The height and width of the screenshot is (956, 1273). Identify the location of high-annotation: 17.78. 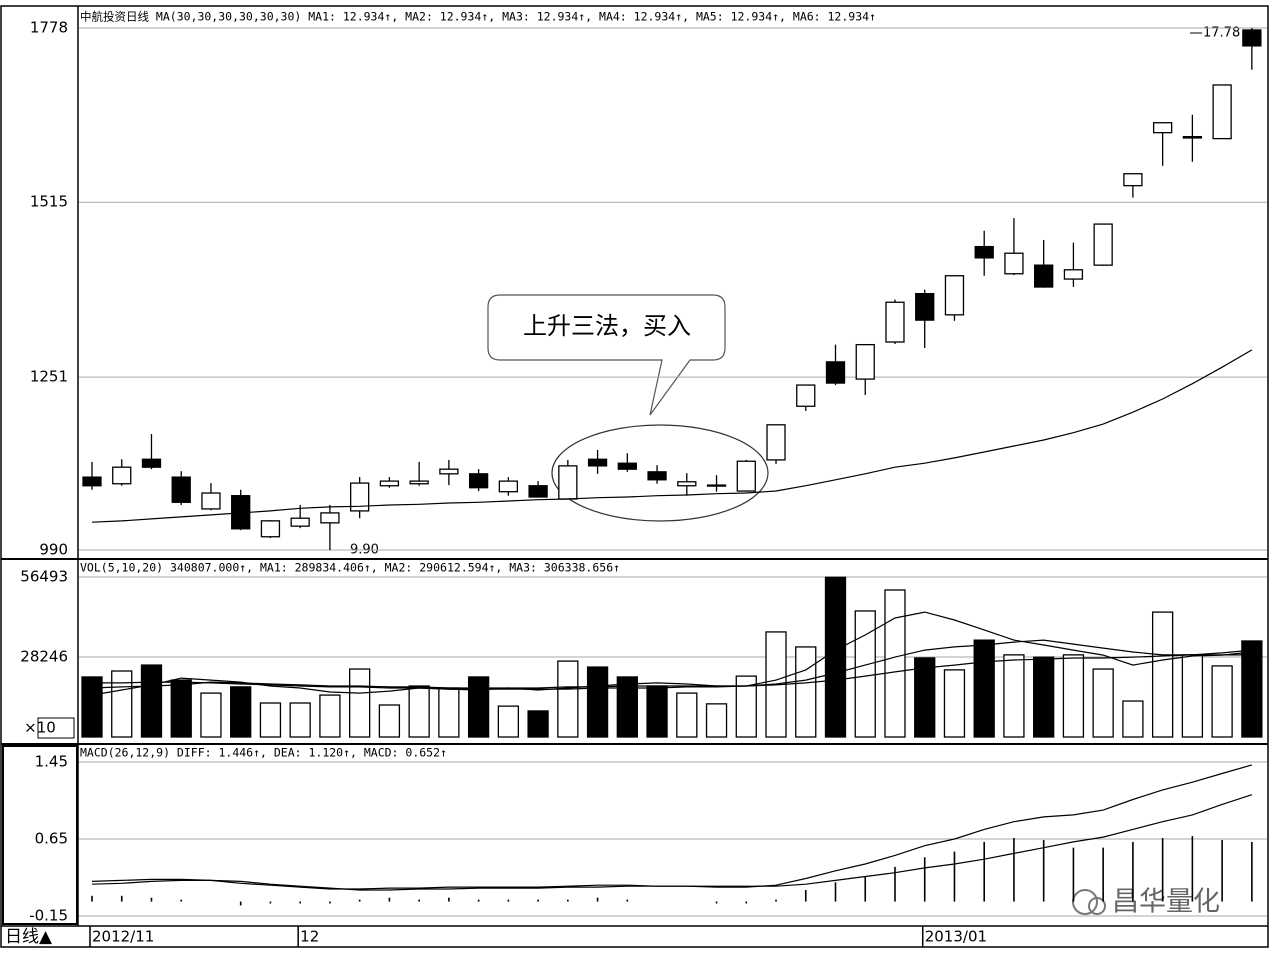
(1221, 33).